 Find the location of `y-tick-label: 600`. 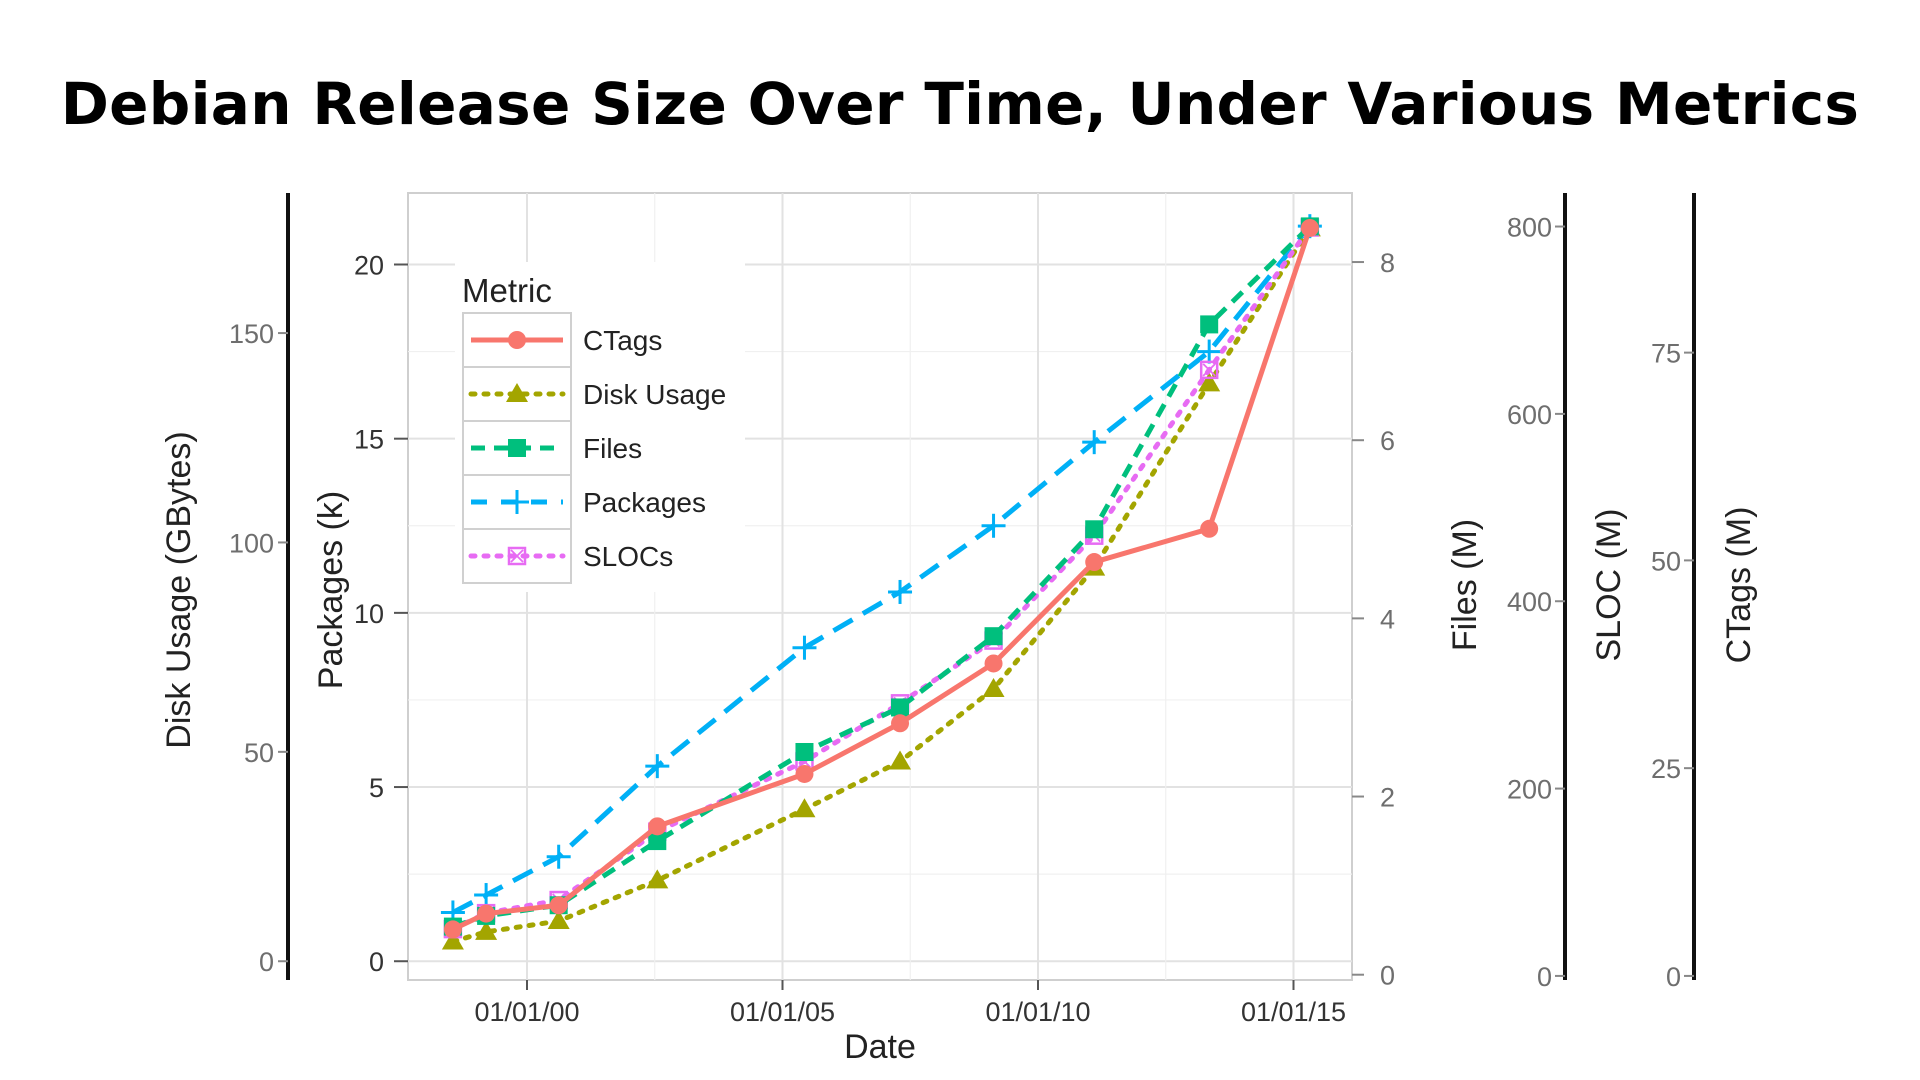

y-tick-label: 600 is located at coordinates (1529, 415).